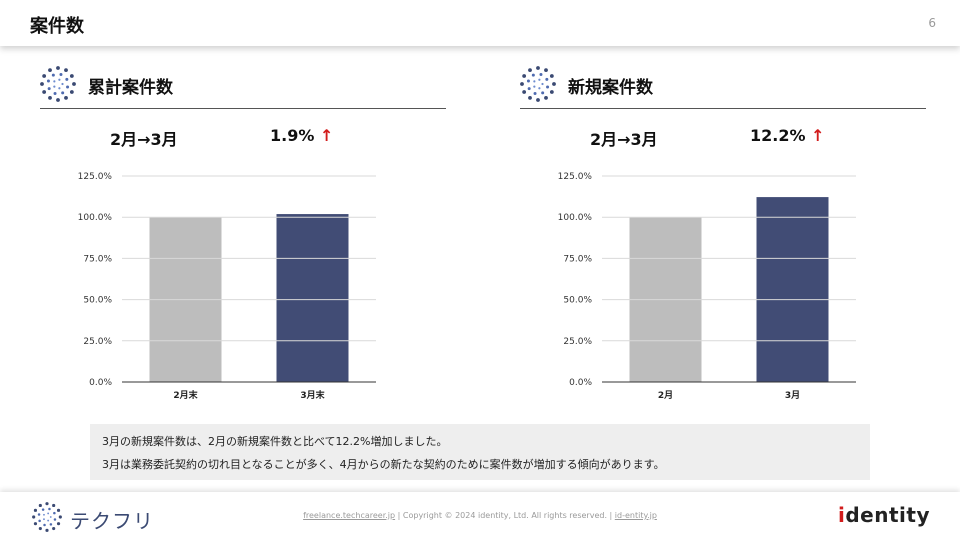 The width and height of the screenshot is (960, 540). Describe the element at coordinates (792, 395) in the screenshot. I see `x-tick-label: 3月` at that location.